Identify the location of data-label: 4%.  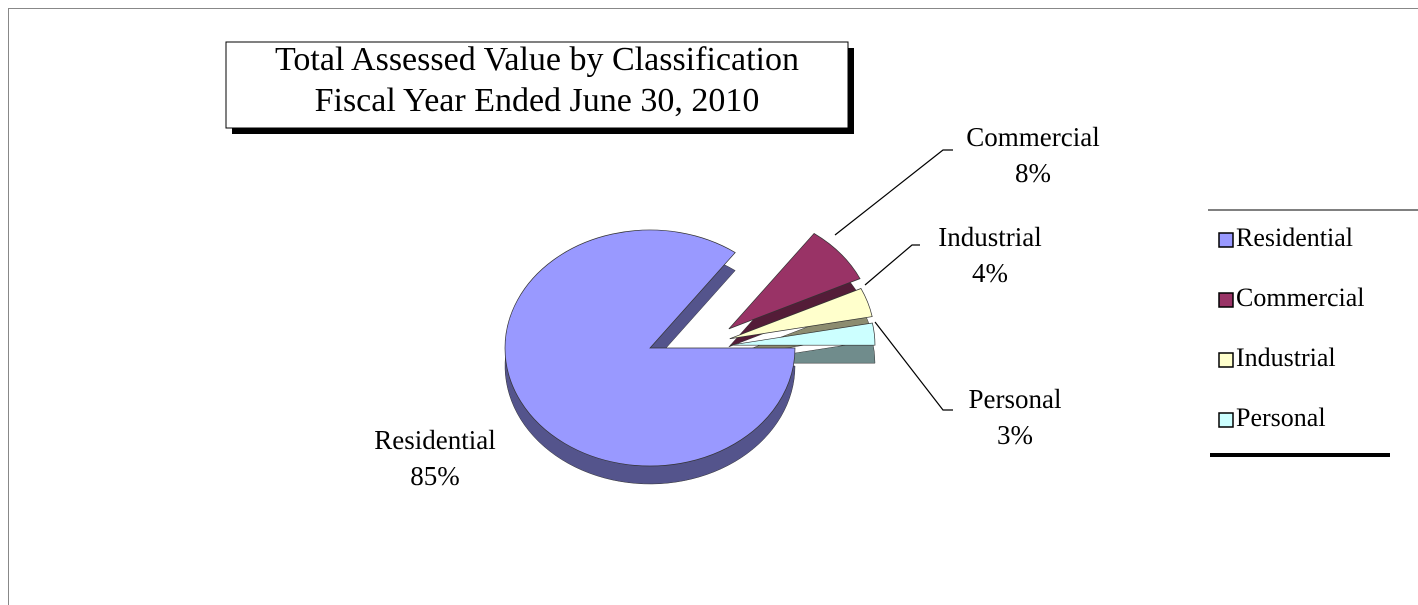
(990, 273).